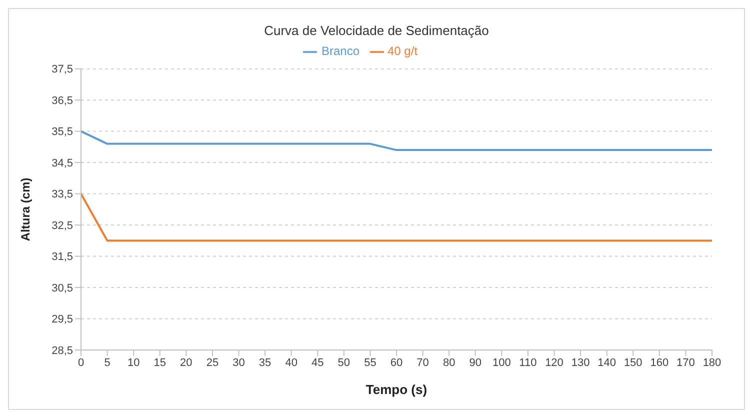  What do you see at coordinates (340, 51) in the screenshot?
I see `legend-label: Branco` at bounding box center [340, 51].